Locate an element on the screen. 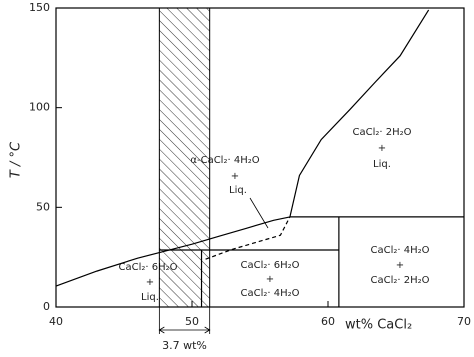  dim-label: 3.7 wt% is located at coordinates (184, 345).